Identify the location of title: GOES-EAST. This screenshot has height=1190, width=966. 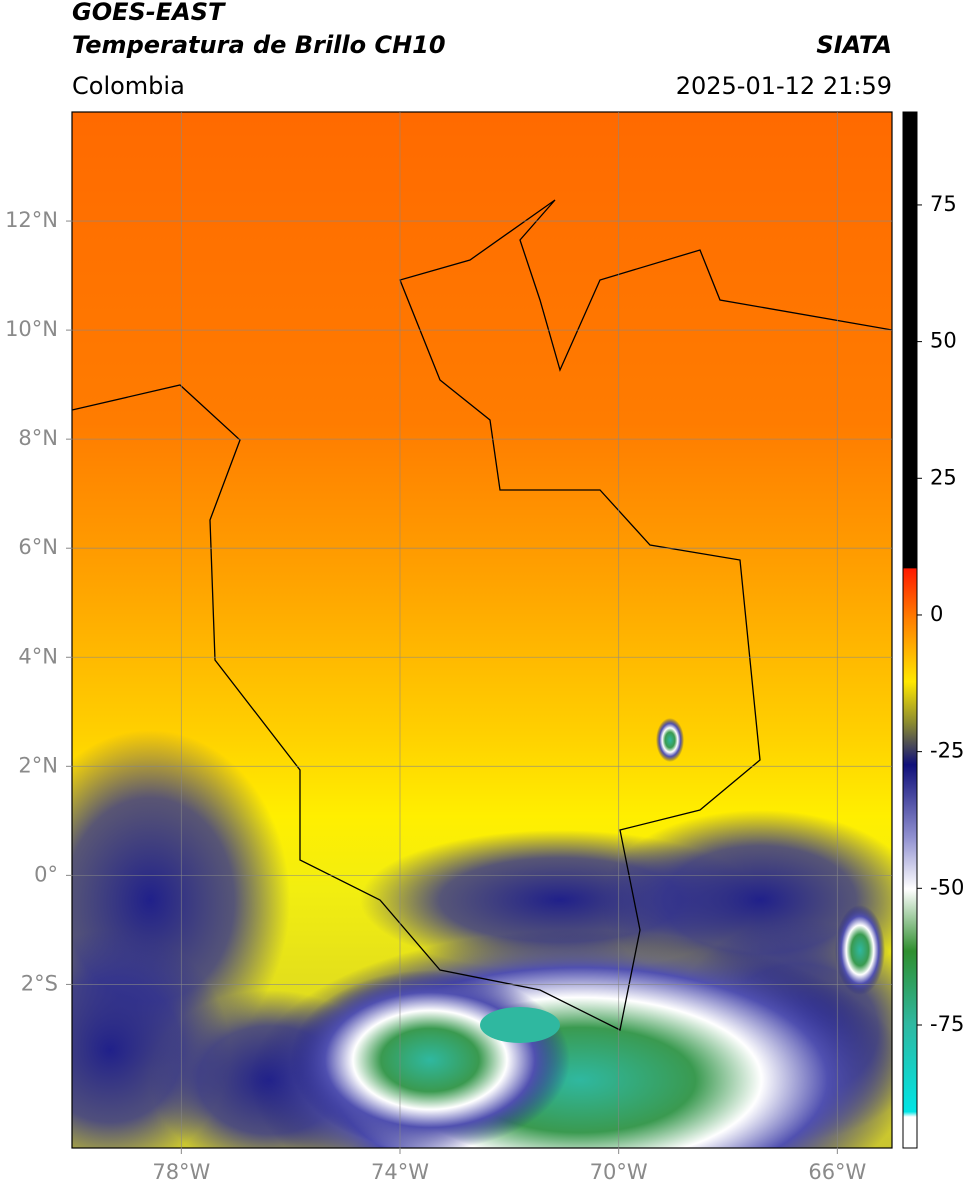
(149, 13).